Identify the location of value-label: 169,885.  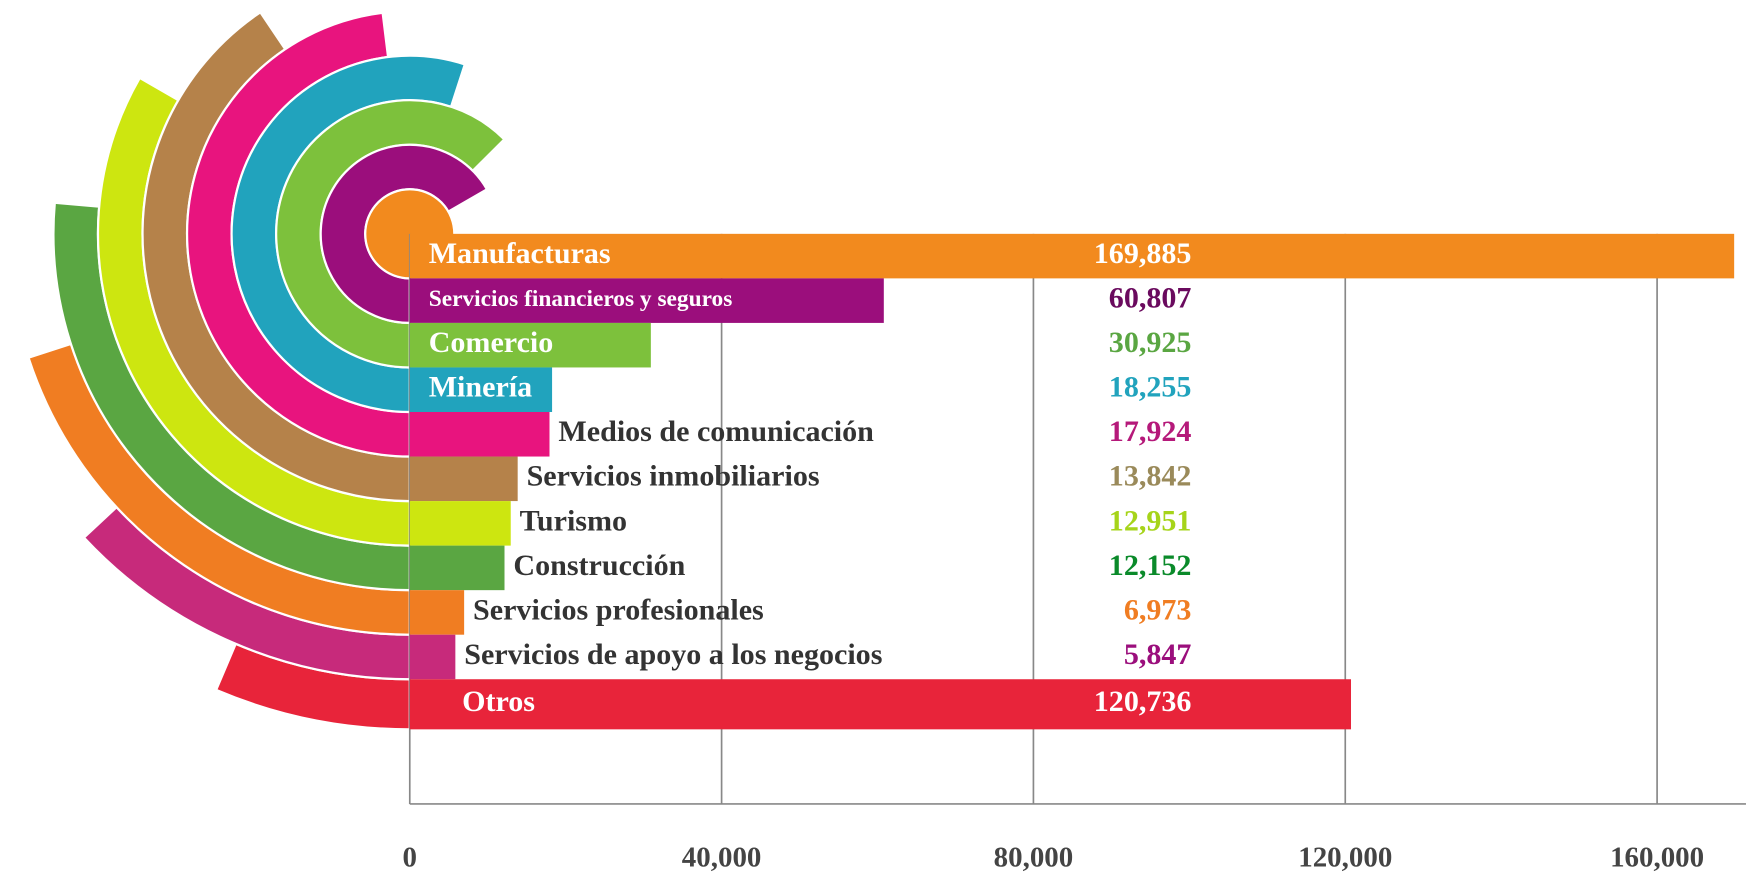
(1143, 253).